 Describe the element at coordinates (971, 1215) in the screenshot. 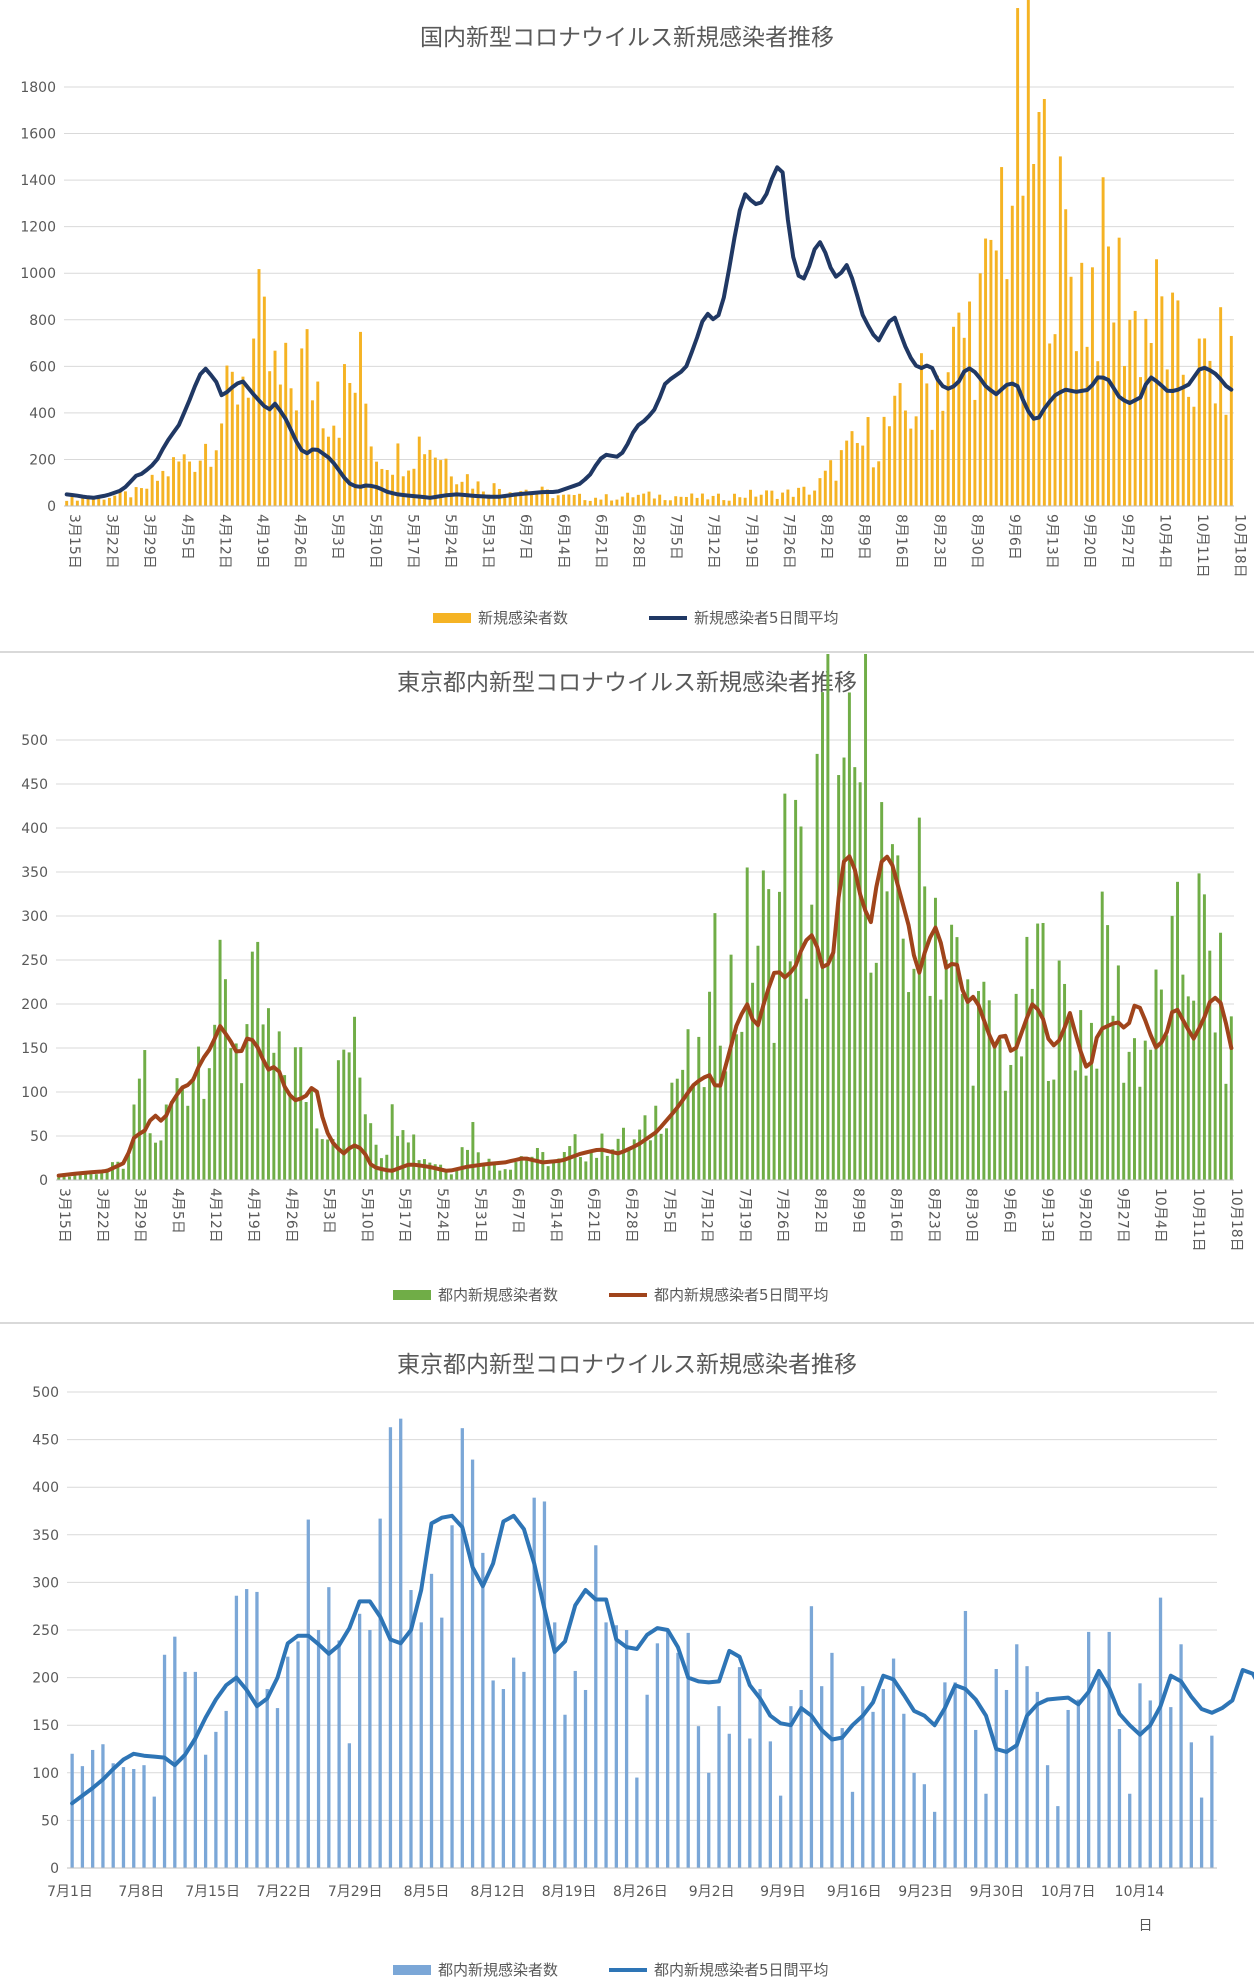

I see `x-tick-label: 8月30日` at that location.